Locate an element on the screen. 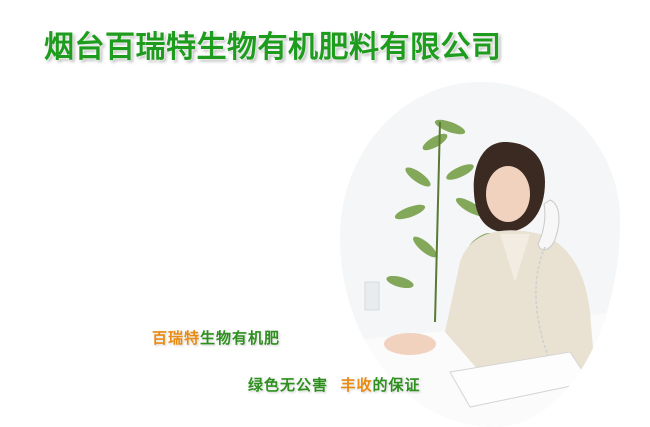  slogan-guarantee: 的保证 is located at coordinates (396, 385).